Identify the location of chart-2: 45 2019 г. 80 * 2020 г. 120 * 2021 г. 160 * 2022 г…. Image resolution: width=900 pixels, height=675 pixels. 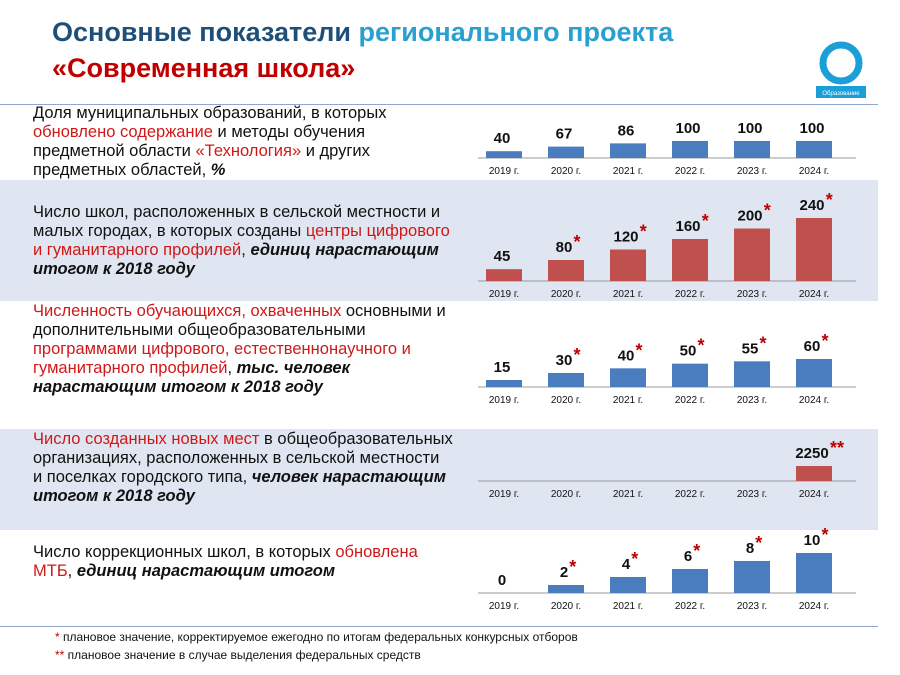
(678, 242).